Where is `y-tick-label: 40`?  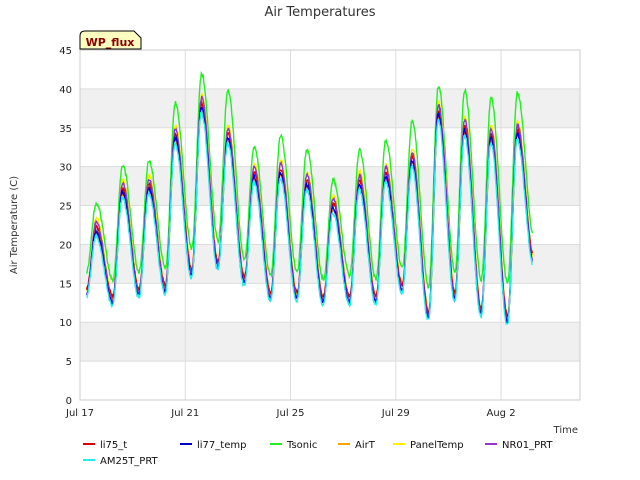
y-tick-label: 40 is located at coordinates (65, 90).